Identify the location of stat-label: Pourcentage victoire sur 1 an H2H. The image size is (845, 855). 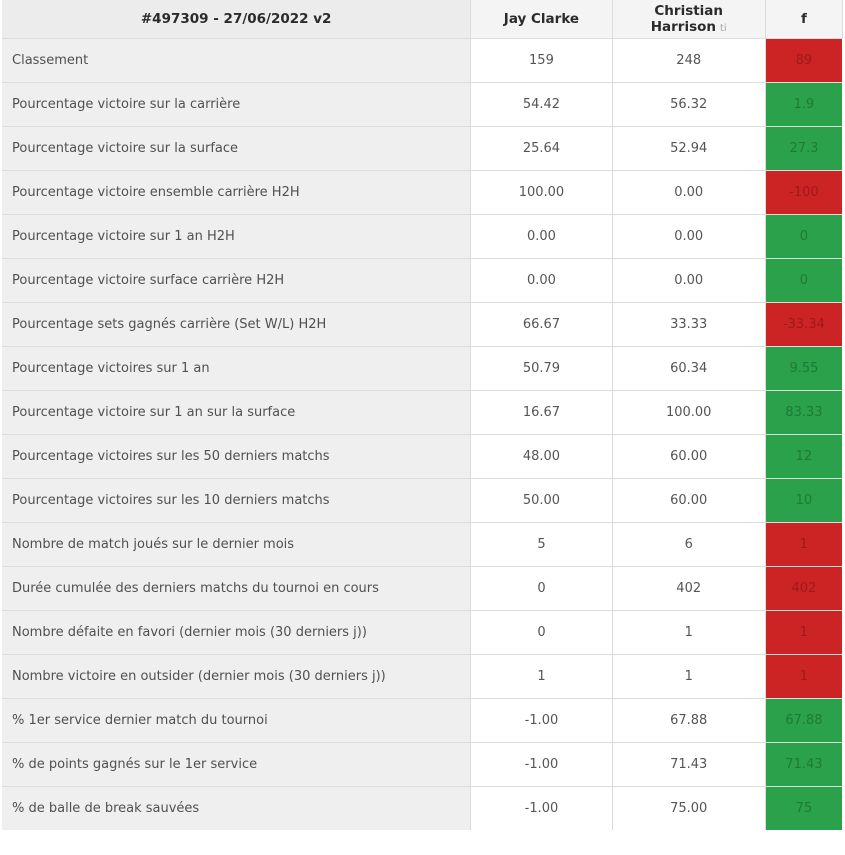
(237, 235).